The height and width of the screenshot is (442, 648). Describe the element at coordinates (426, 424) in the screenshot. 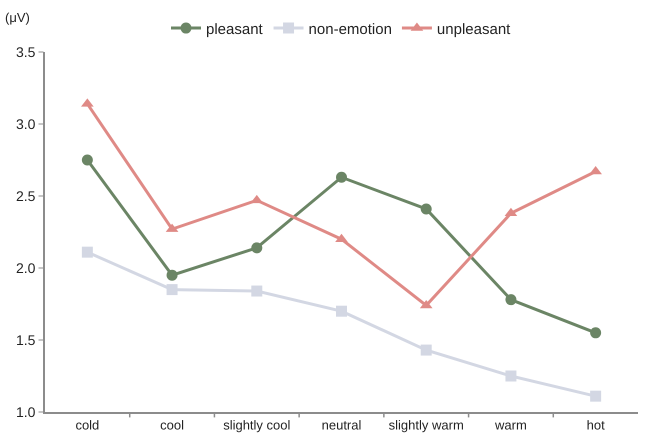

I see `x-tick-label: slightly warm` at that location.